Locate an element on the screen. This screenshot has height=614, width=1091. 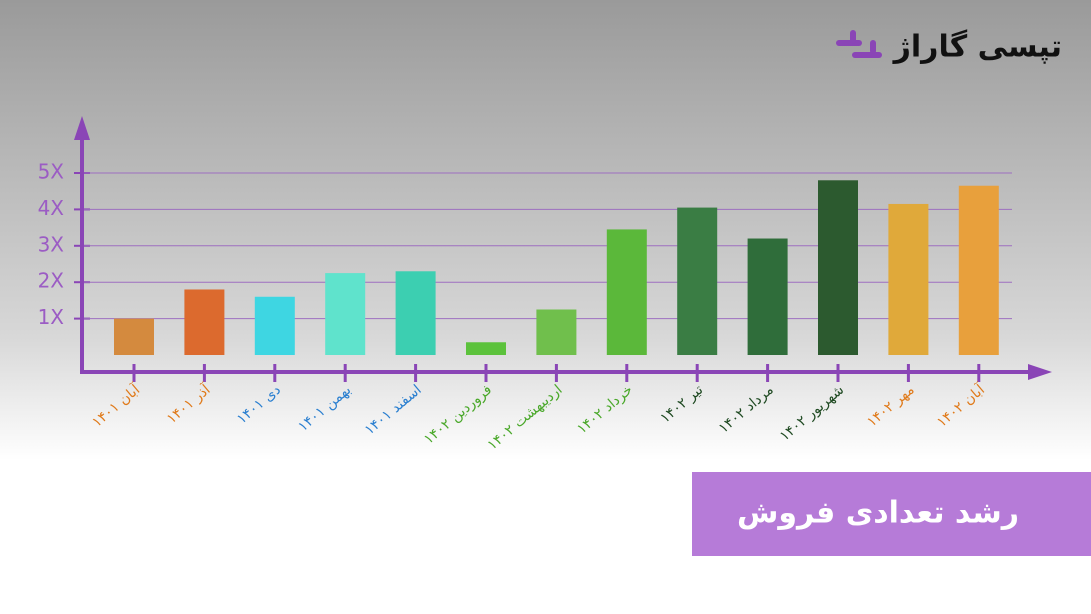
y-tick-label: 5X is located at coordinates (51, 172).